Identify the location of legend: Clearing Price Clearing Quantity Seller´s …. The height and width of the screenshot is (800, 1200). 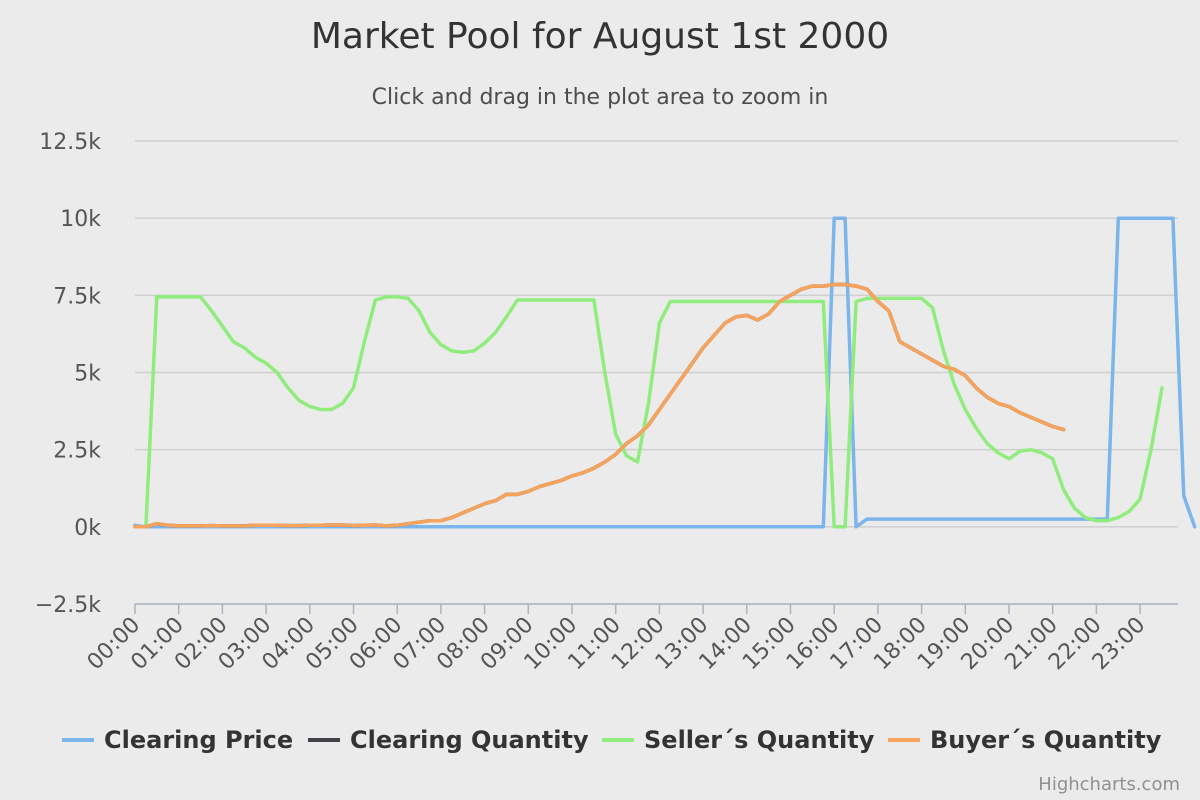
(612, 740).